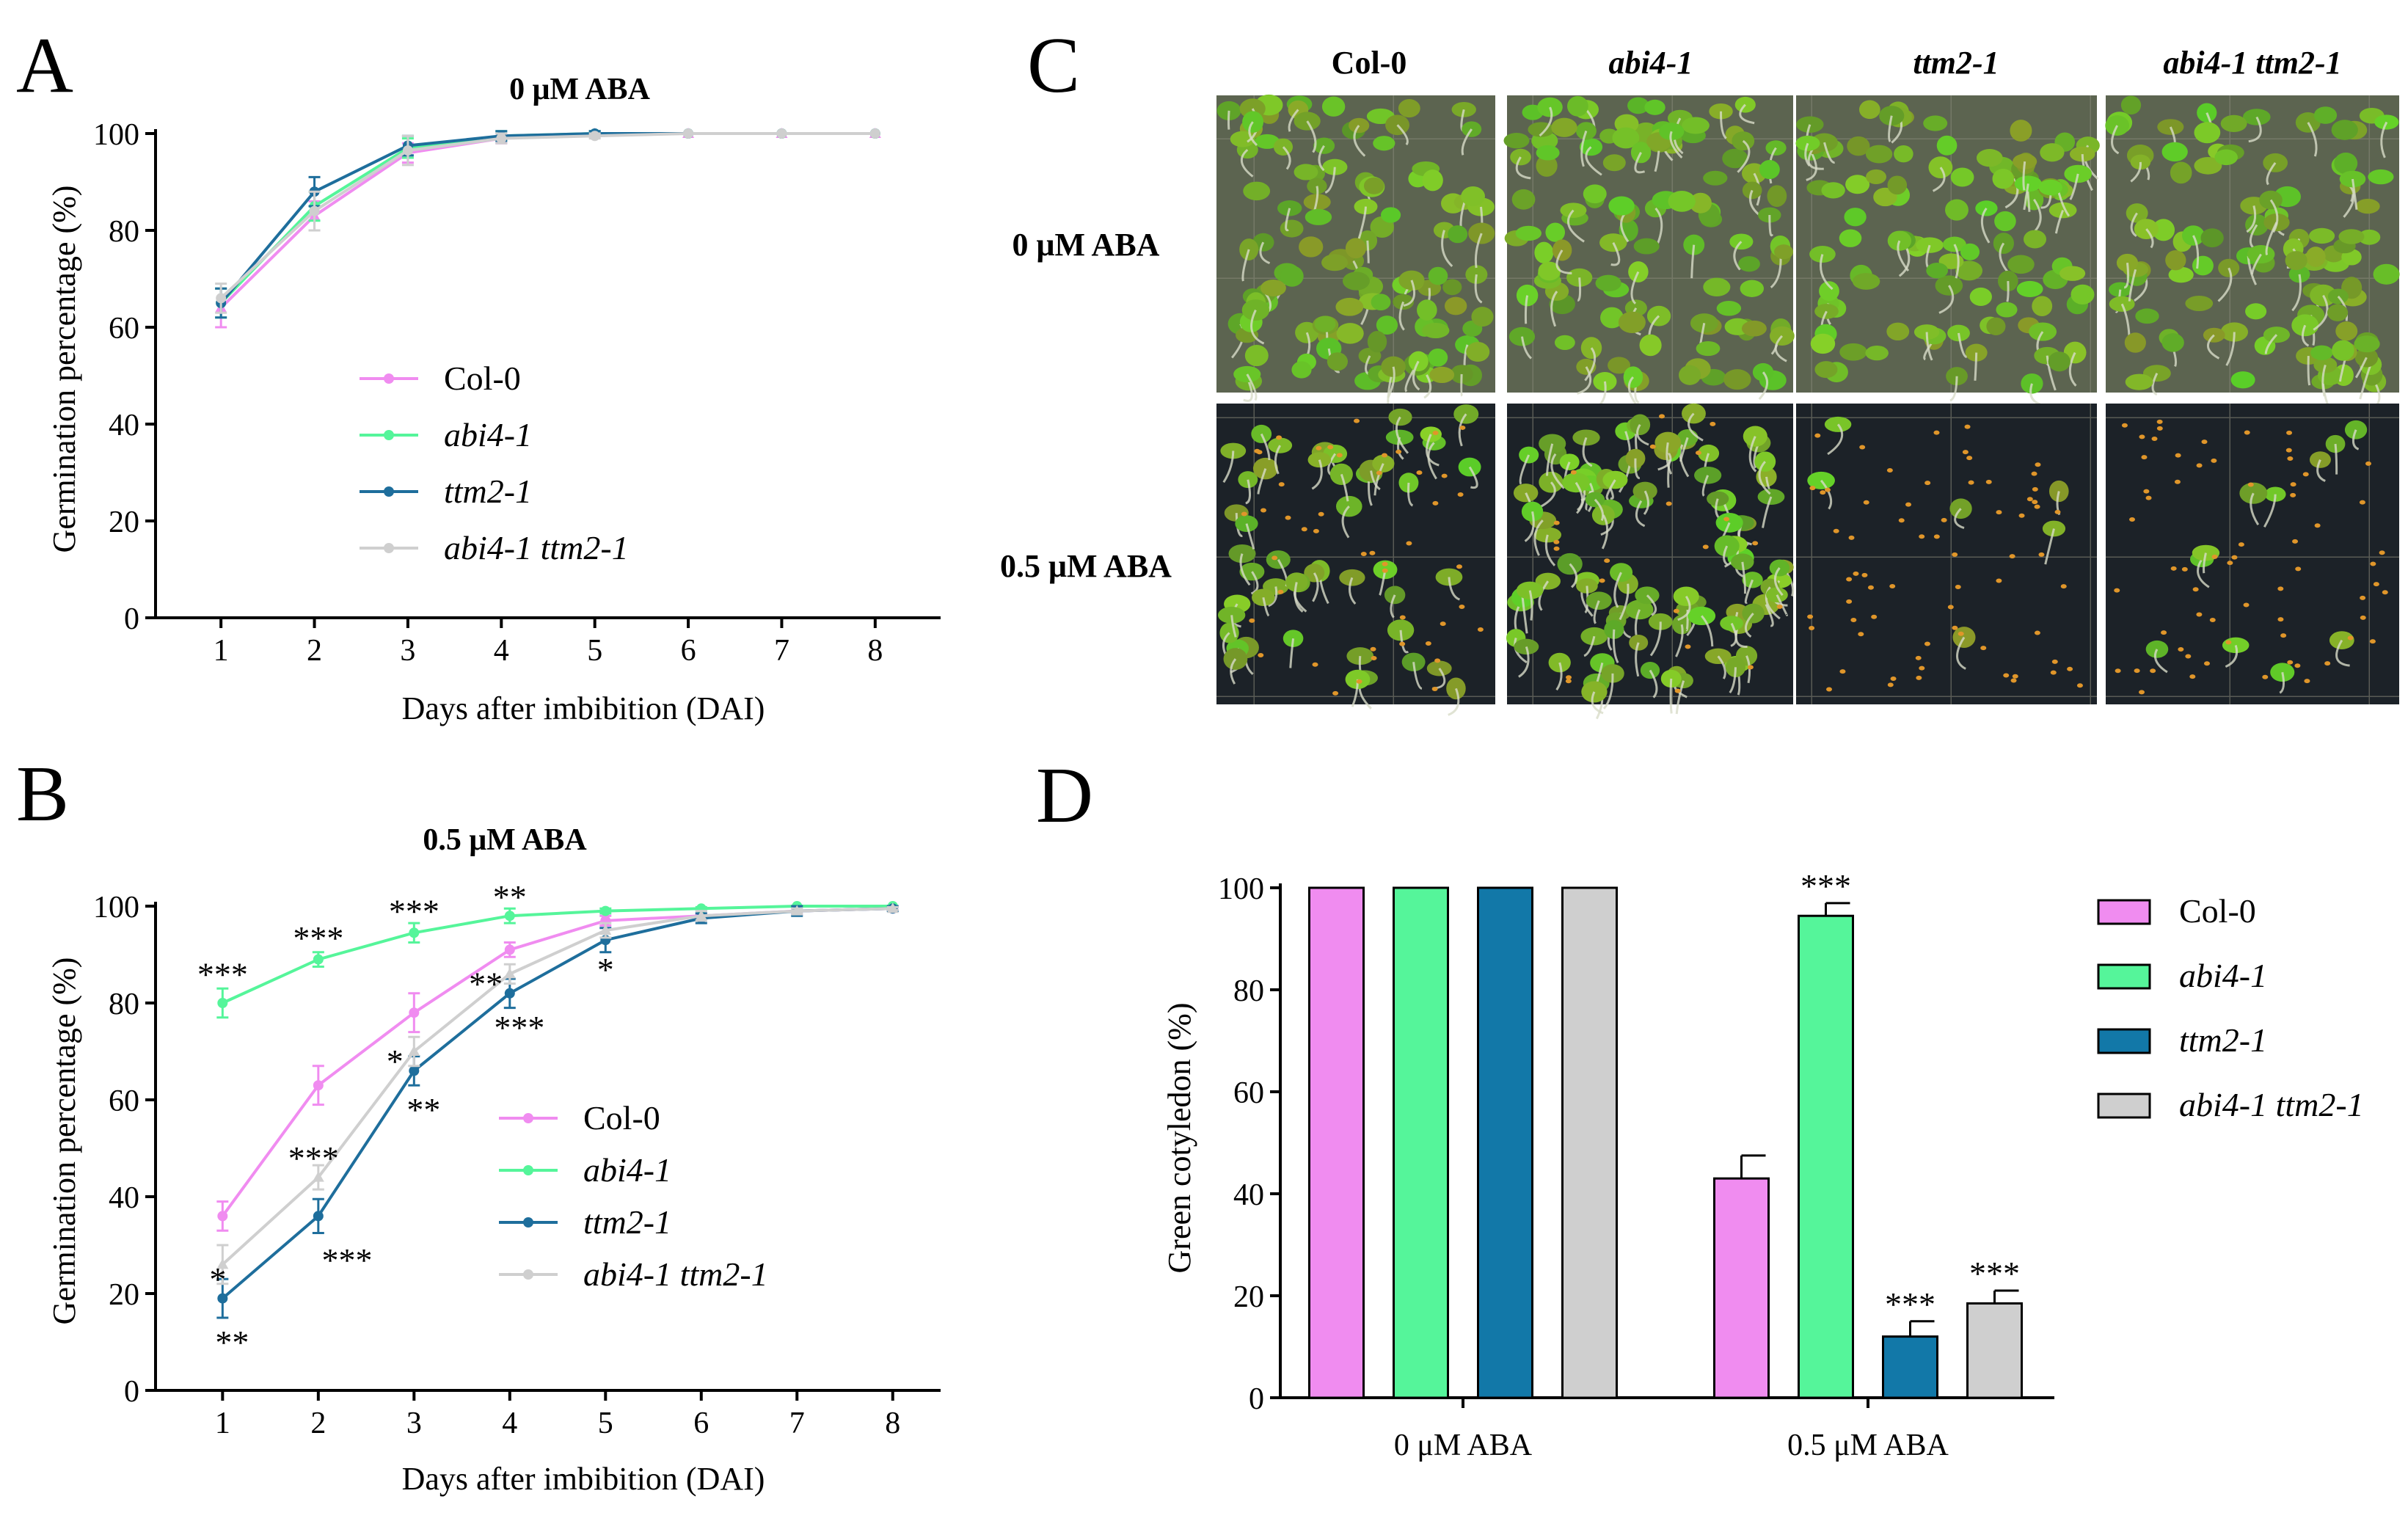 The image size is (2408, 1521). Describe the element at coordinates (605, 1423) in the screenshot. I see `x-tick-label: 5` at that location.